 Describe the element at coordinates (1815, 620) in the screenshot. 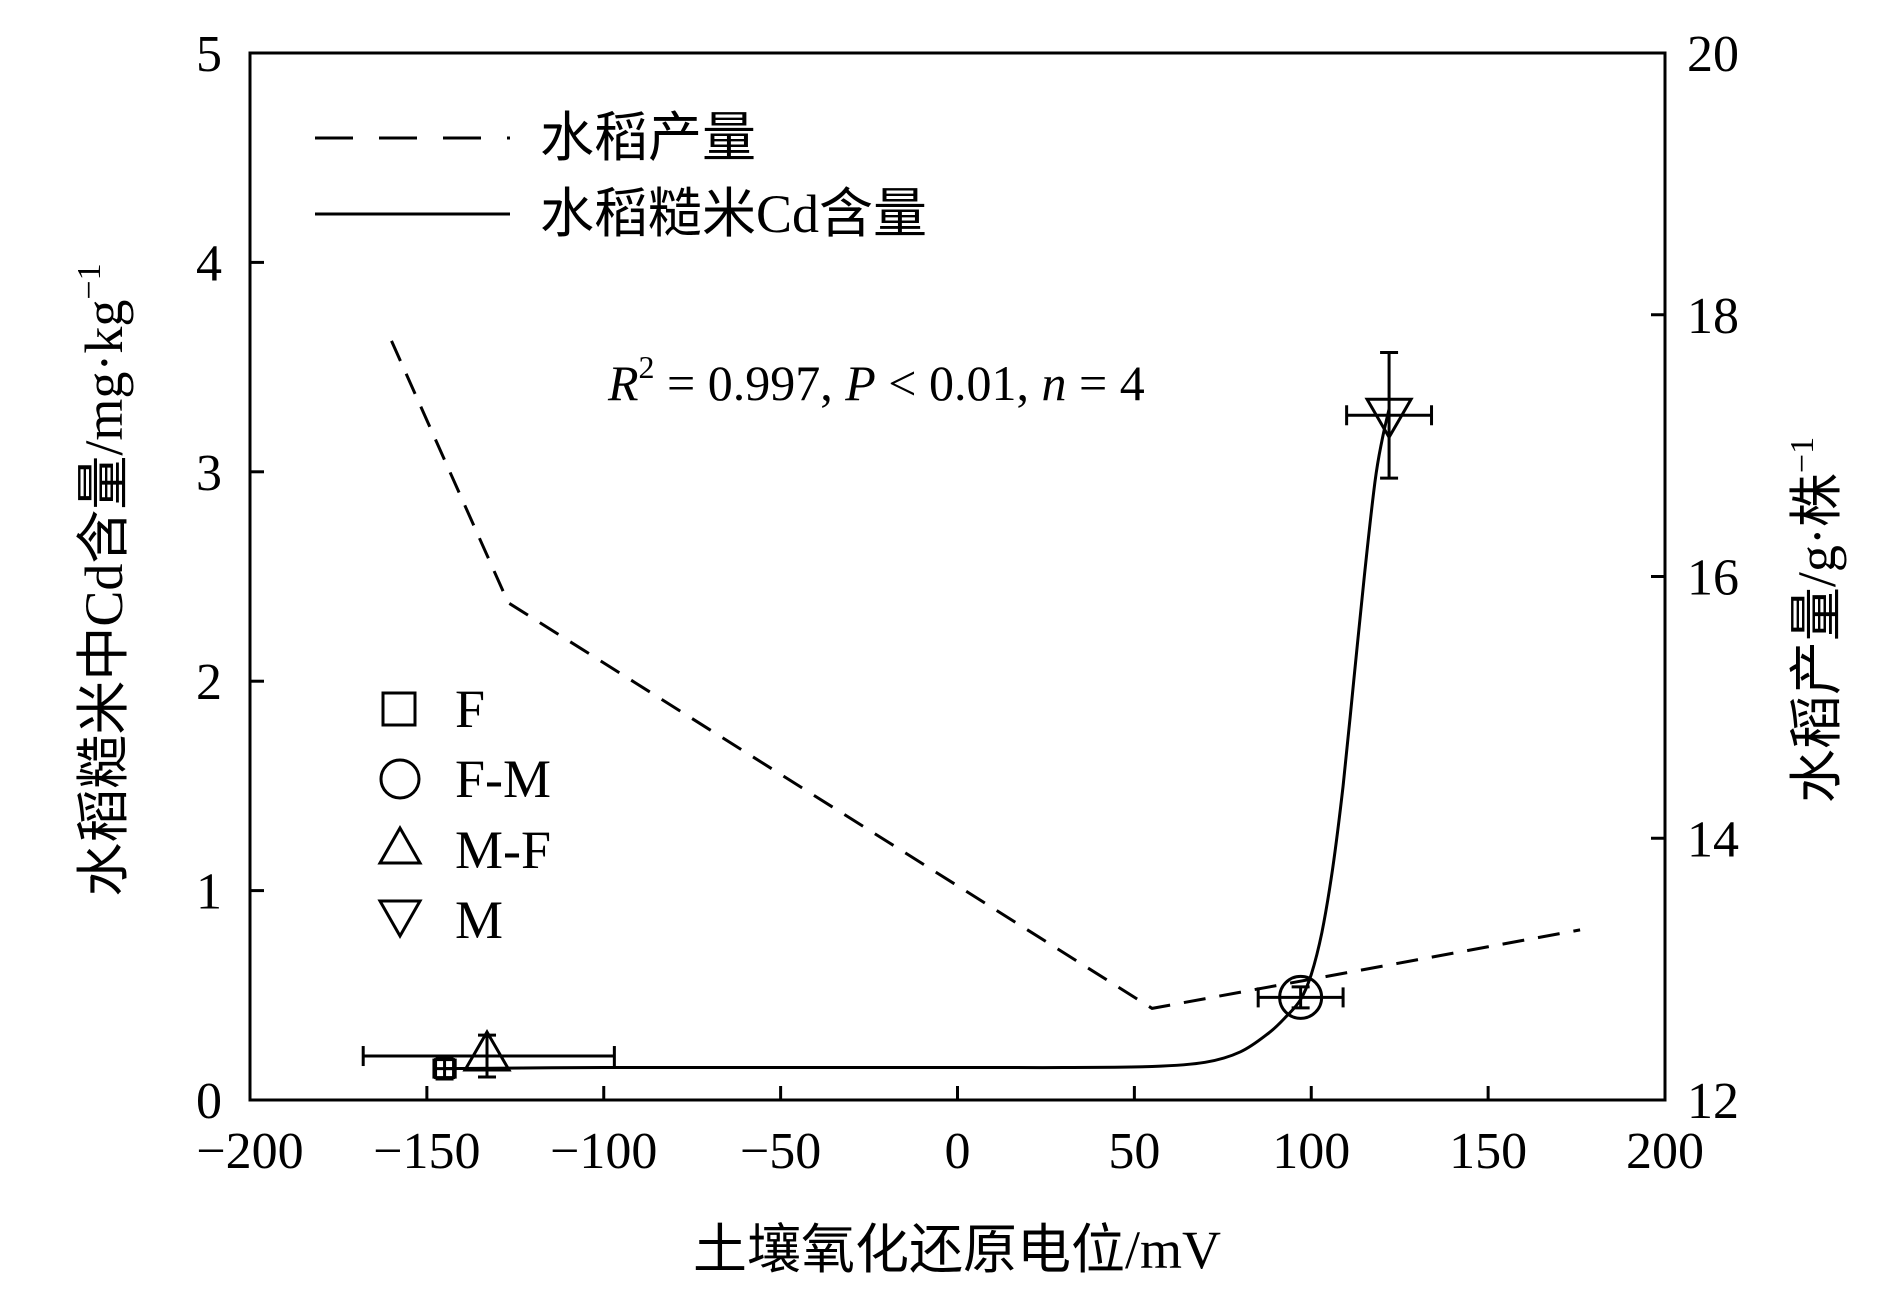

I see `y-right-axis-title: 水稻产量/g·株−1` at that location.